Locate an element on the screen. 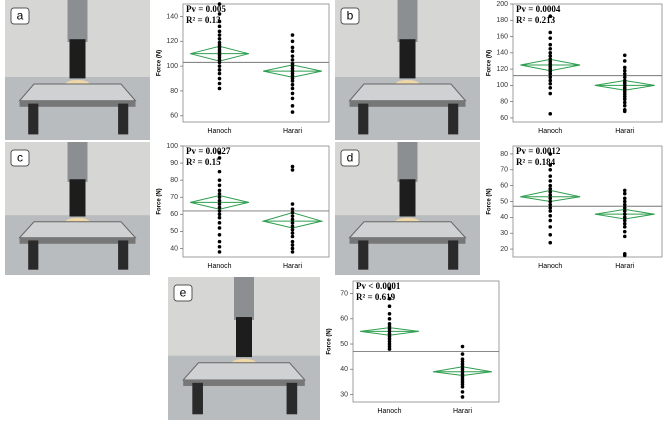  y-tick-label: 160 is located at coordinates (502, 36).